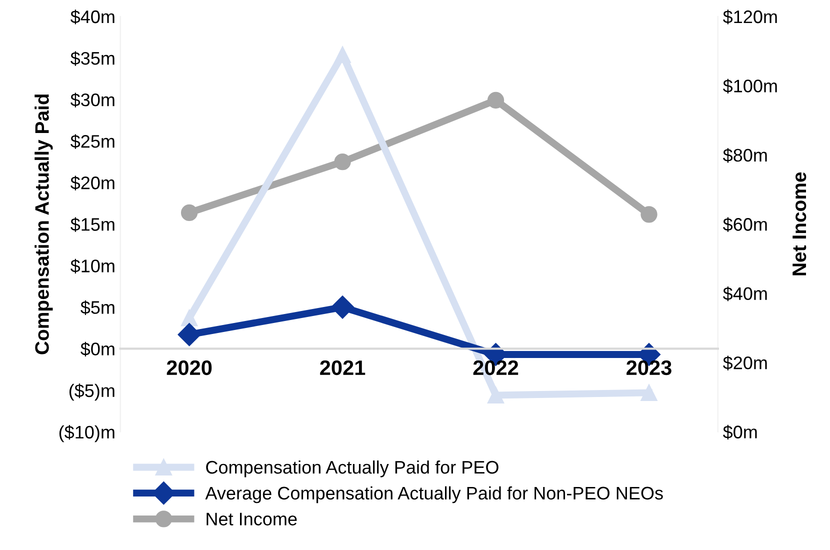 The image size is (830, 550). Describe the element at coordinates (97, 307) in the screenshot. I see `y-tick-label: $5m` at that location.